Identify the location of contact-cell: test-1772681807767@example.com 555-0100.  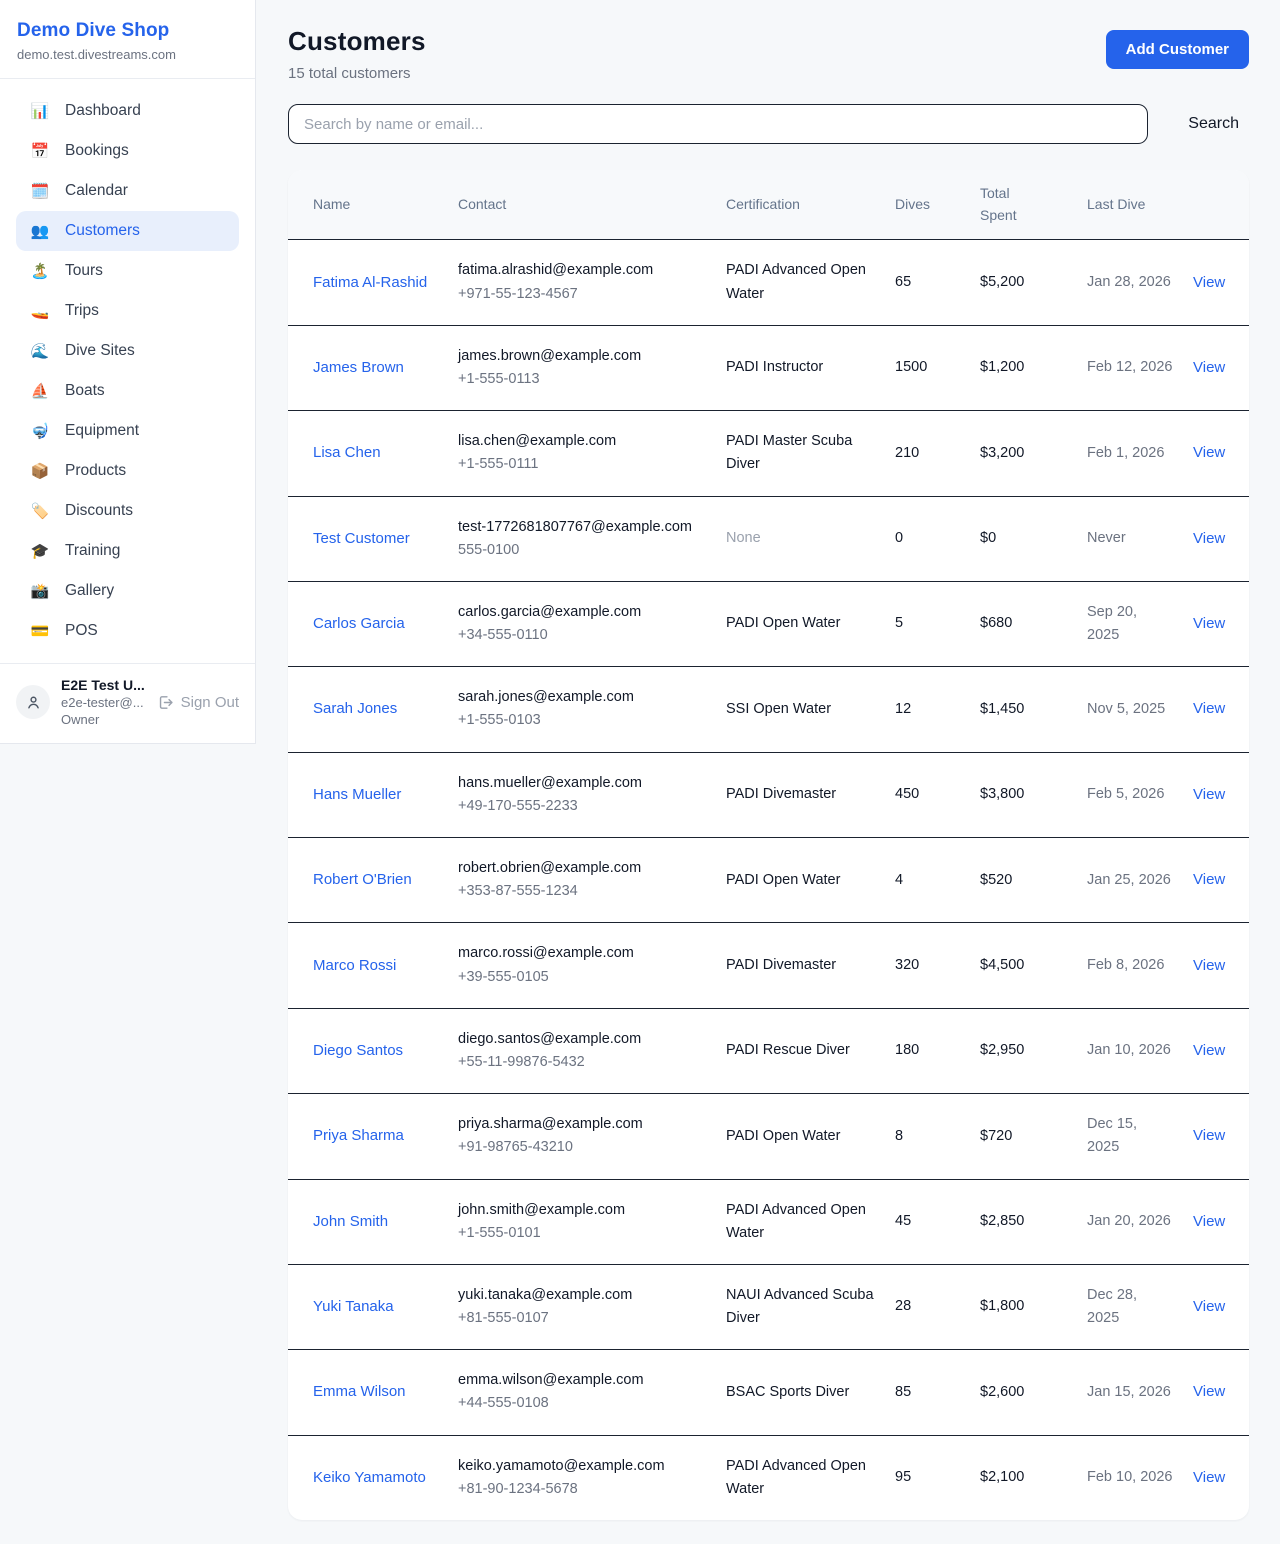
(592, 539).